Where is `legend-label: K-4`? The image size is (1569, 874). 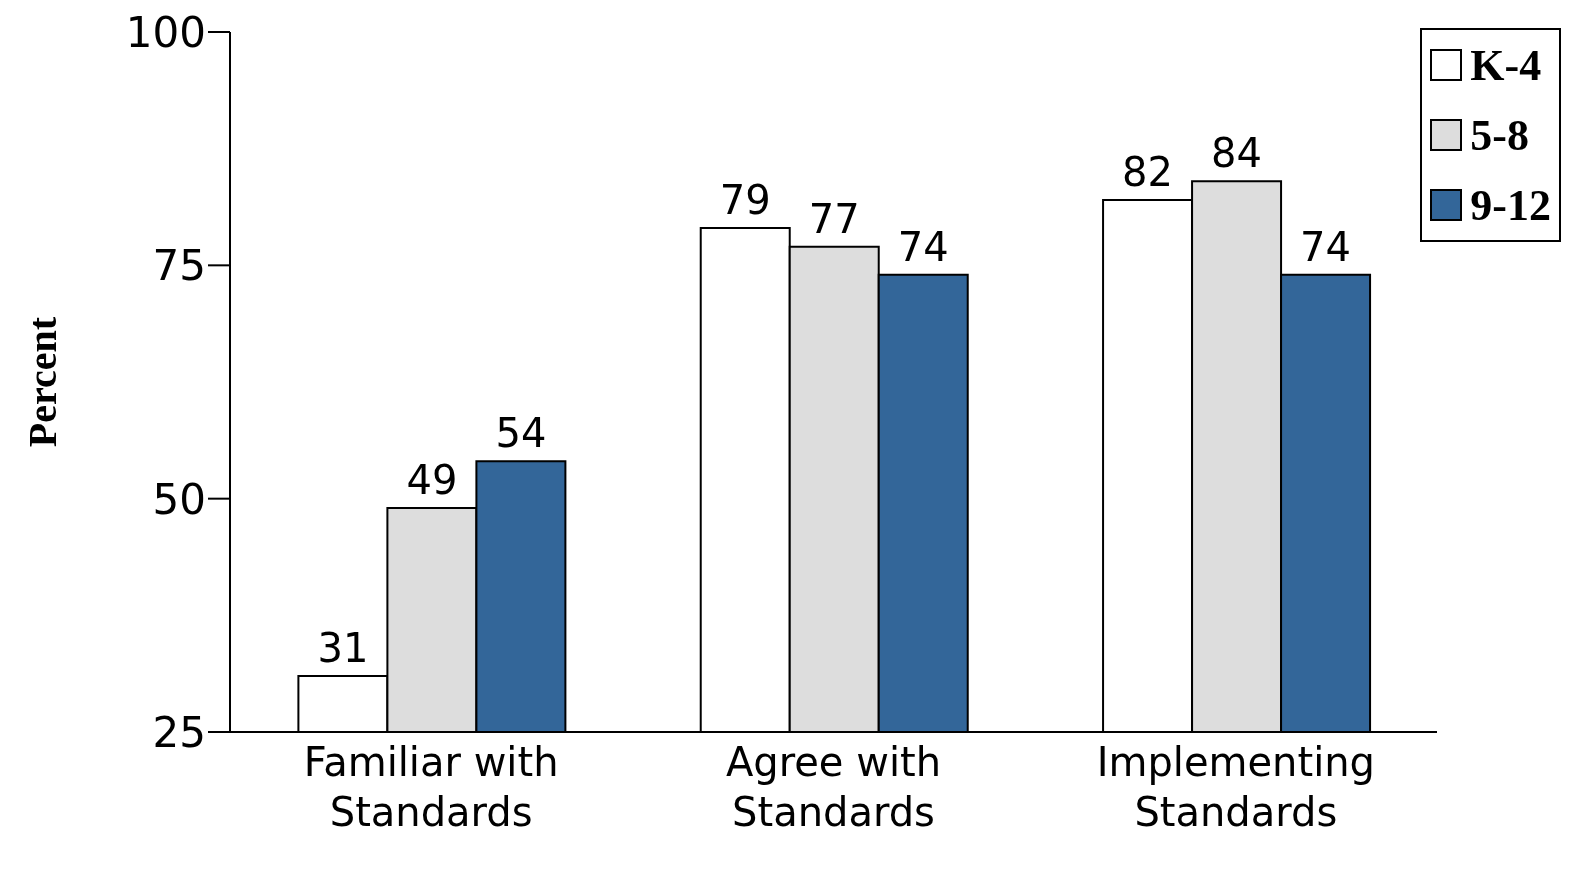
legend-label: K-4 is located at coordinates (1506, 65).